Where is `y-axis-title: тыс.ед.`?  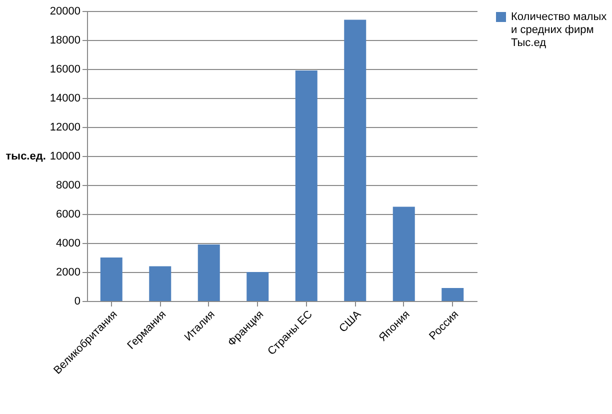
y-axis-title: тыс.ед. is located at coordinates (26, 156).